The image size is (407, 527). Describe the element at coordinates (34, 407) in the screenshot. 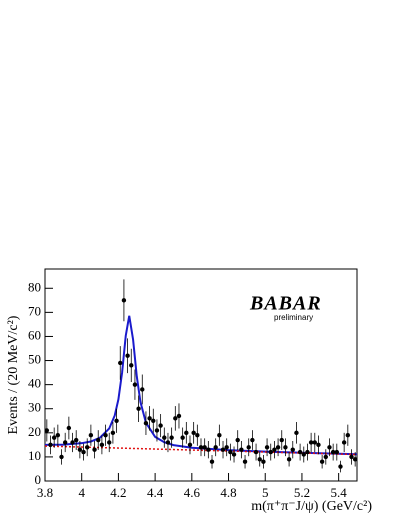

I see `y-tick-label: 30` at that location.